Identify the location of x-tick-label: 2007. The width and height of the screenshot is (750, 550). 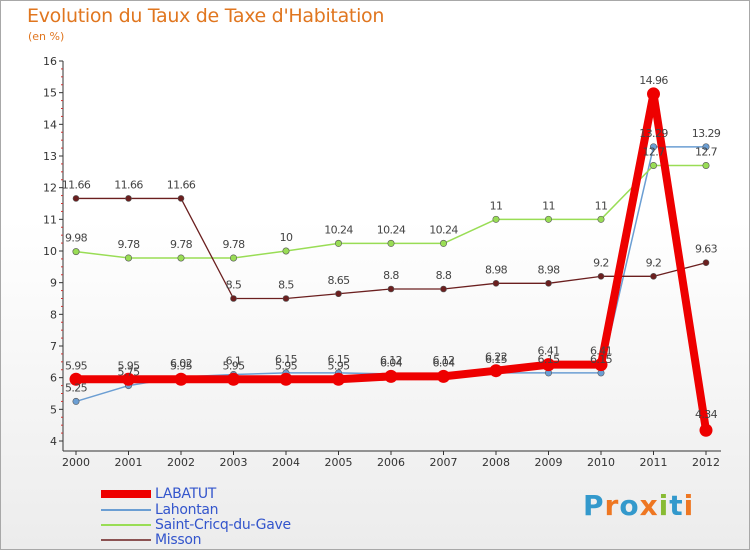
(444, 462).